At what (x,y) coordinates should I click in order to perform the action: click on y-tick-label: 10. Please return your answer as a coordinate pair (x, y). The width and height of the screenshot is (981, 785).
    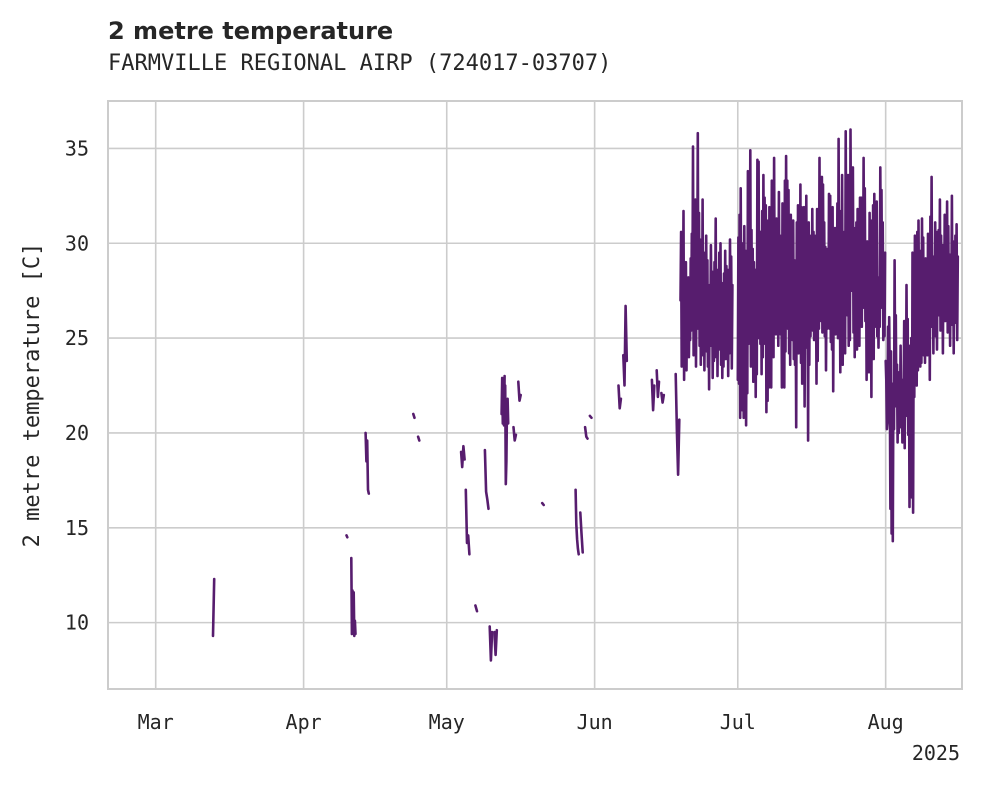
    Looking at the image, I should click on (77, 623).